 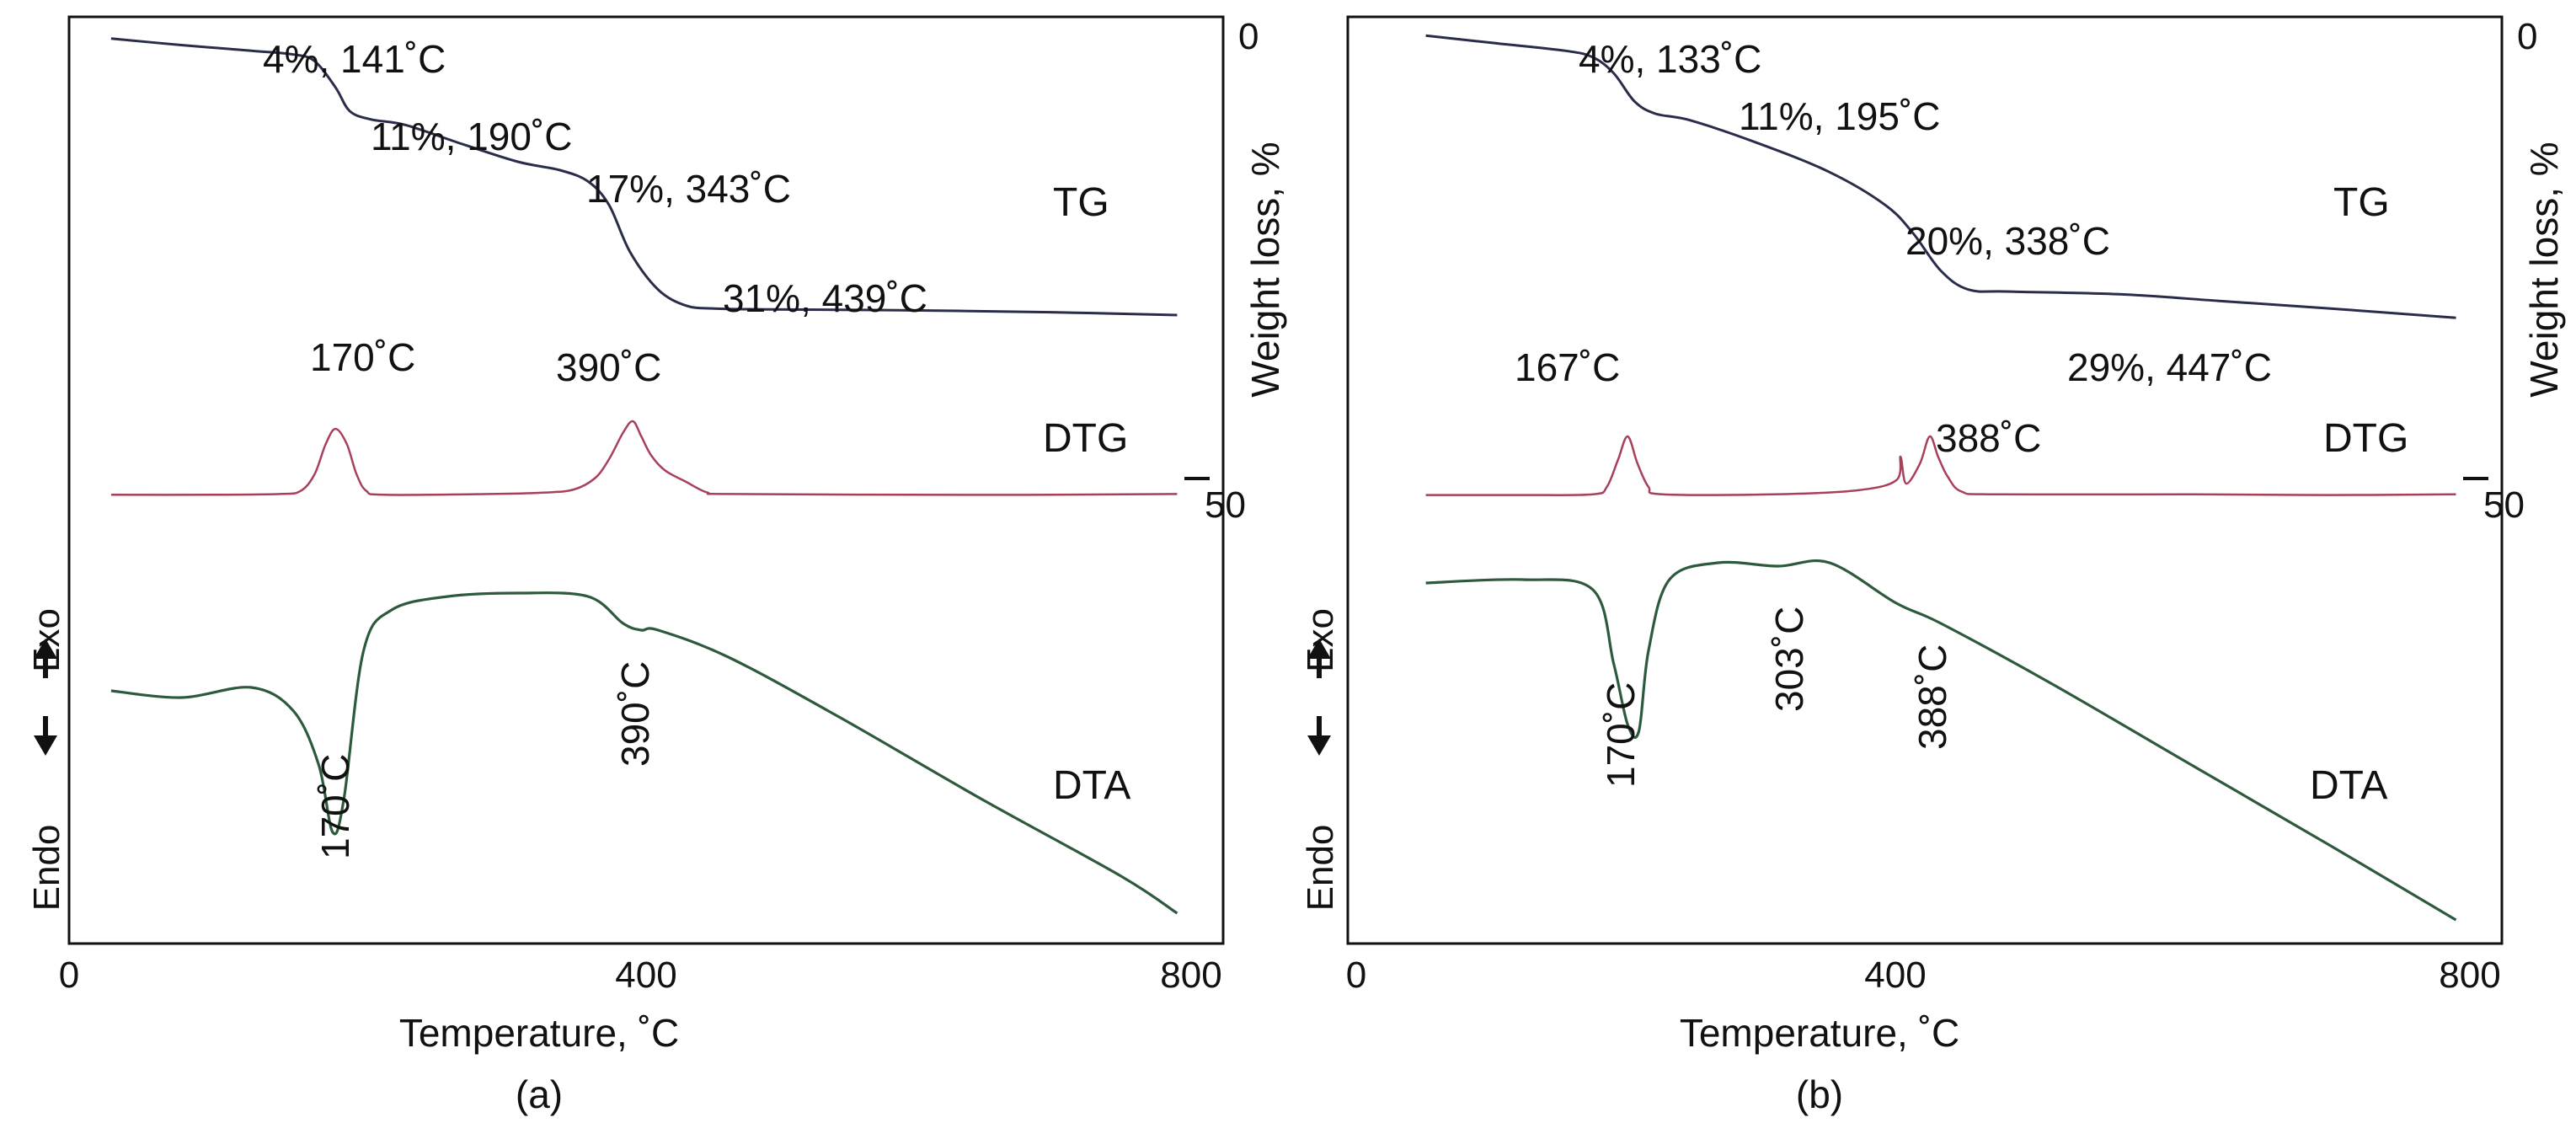 What do you see at coordinates (539, 1094) in the screenshot?
I see `panel-a-caption: (a)` at bounding box center [539, 1094].